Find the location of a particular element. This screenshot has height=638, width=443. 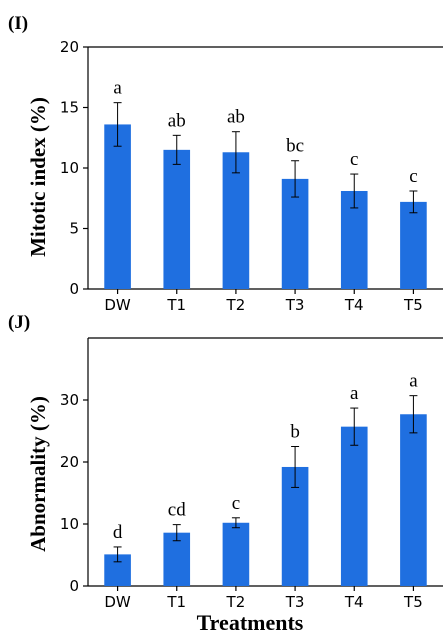

panel-label: (J) is located at coordinates (19, 322).